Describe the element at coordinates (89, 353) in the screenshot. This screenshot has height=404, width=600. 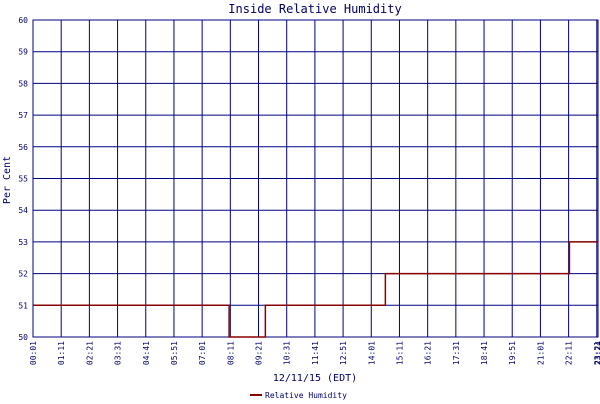
I see `x-tick-label: 02:21` at that location.